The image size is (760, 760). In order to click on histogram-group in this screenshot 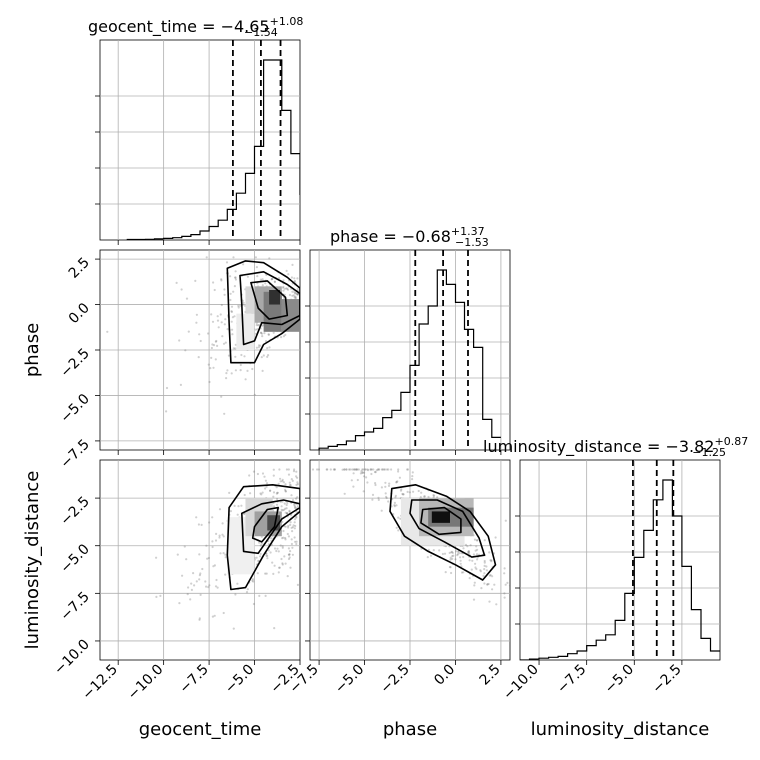, I will do `click(213, 149)`.